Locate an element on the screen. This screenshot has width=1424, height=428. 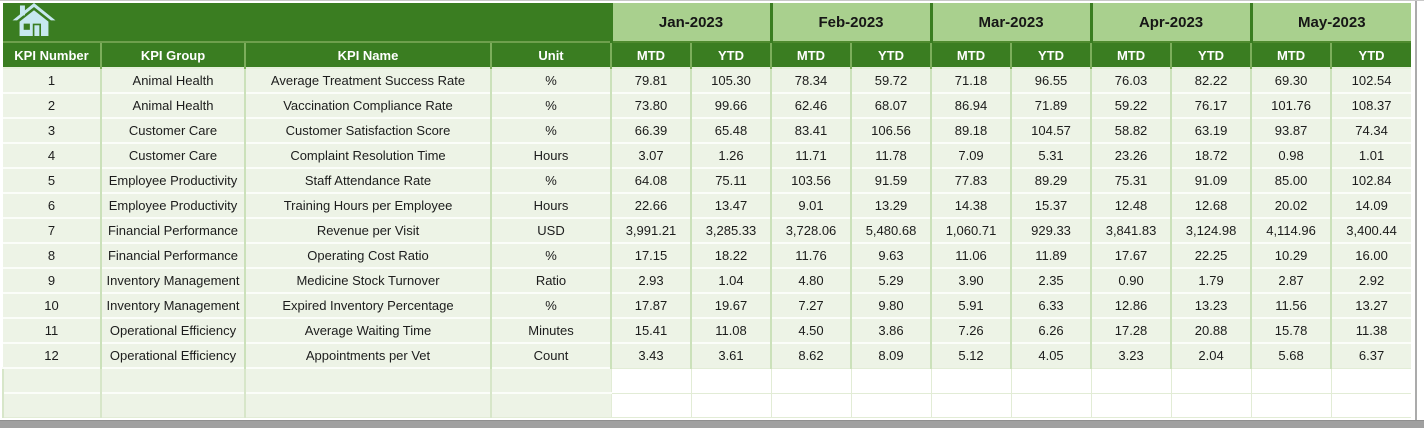
cell-value: 3.07 is located at coordinates (650, 155).